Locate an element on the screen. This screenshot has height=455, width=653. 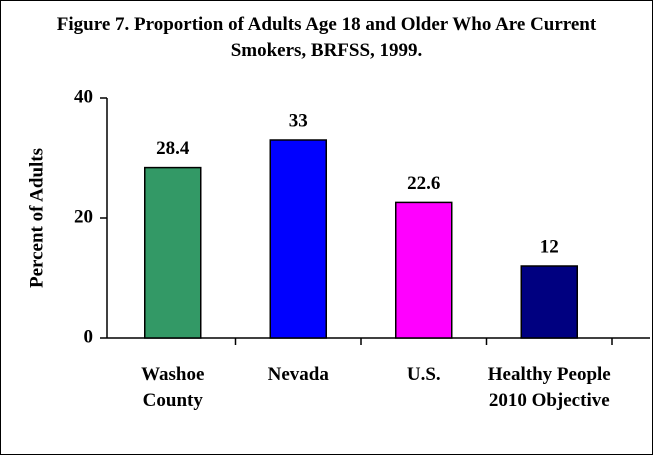
x-tick-label: Healthy People 2010 Objective is located at coordinates (549, 387).